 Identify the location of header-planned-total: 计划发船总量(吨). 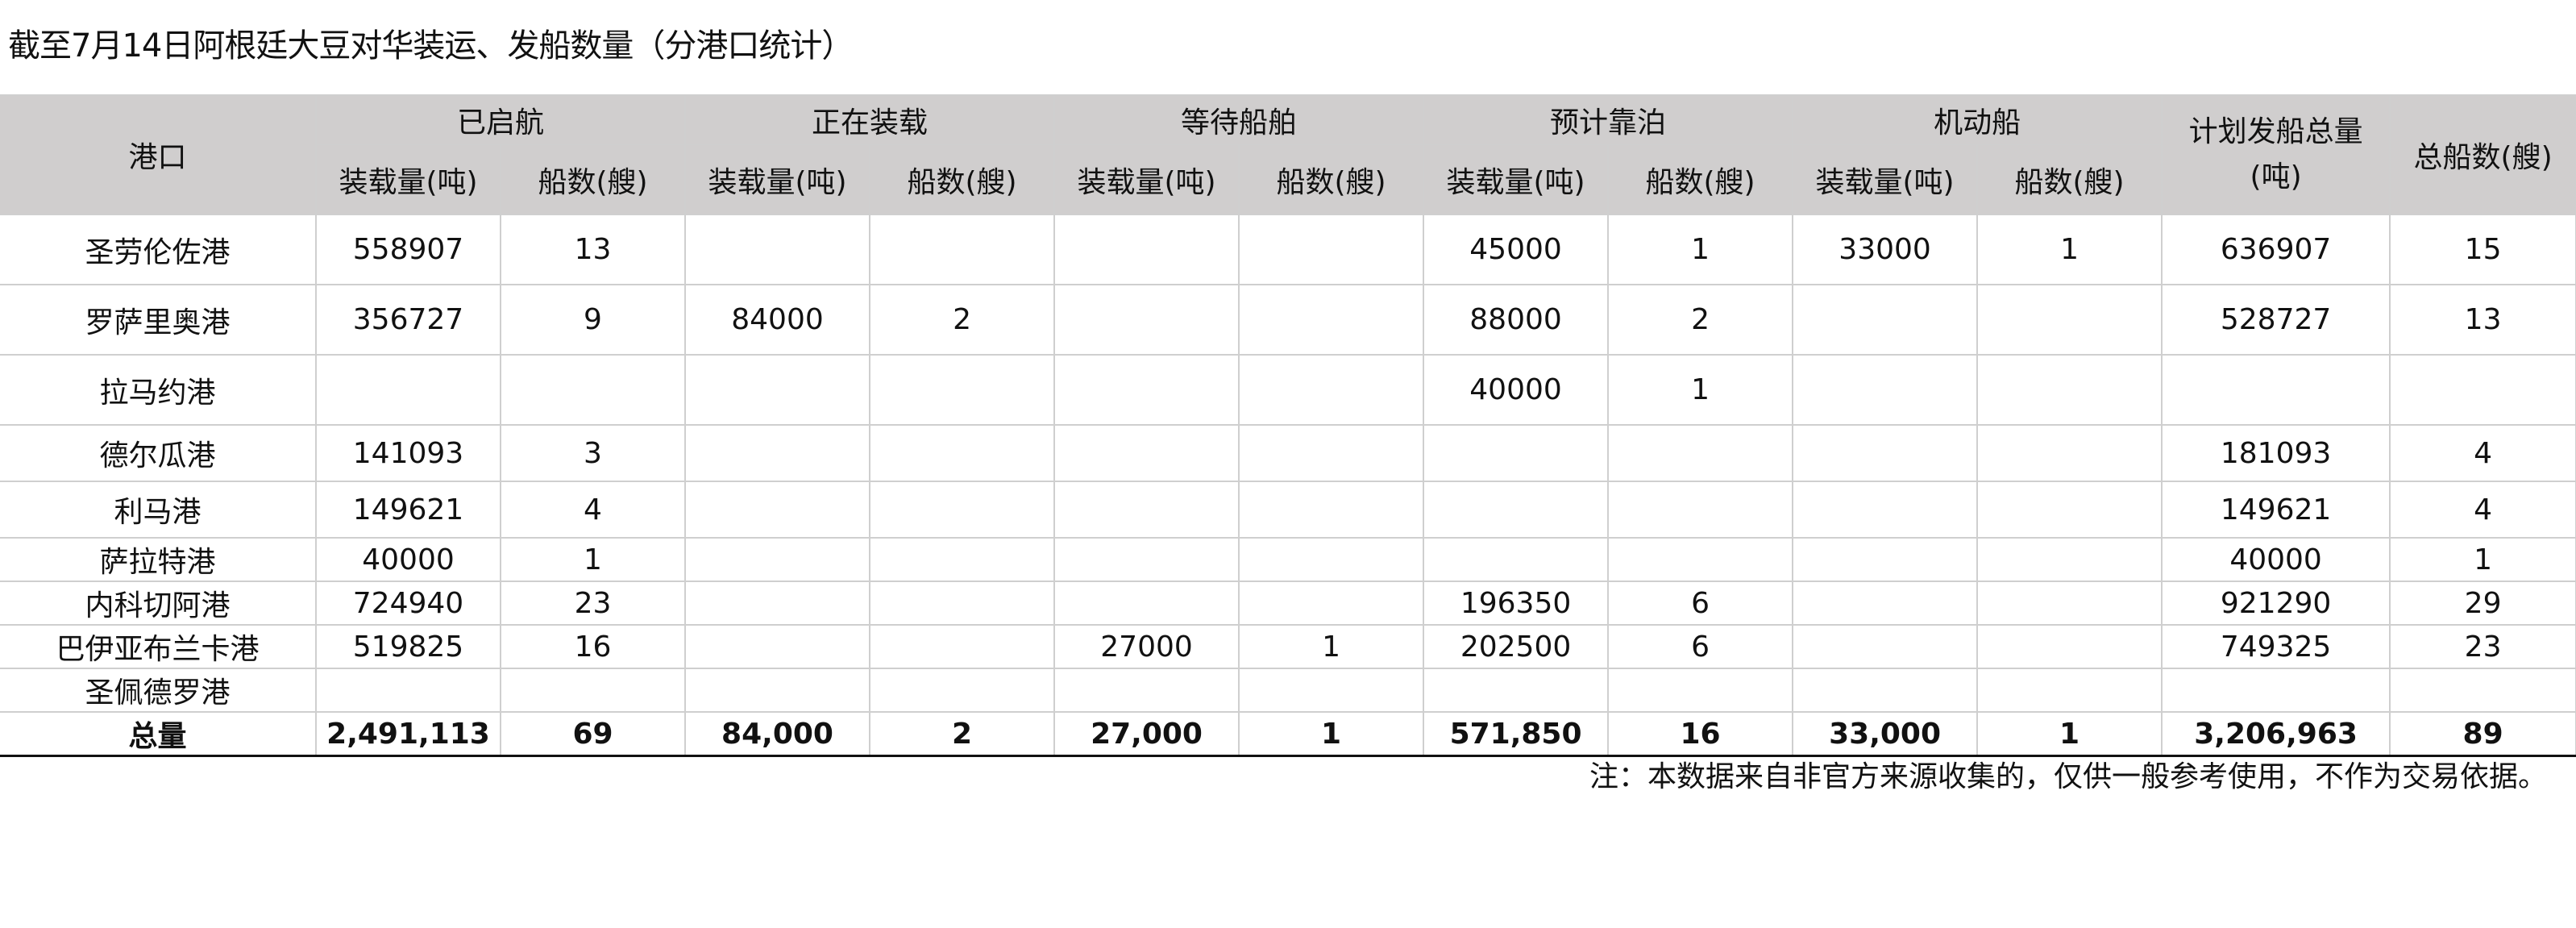
(2276, 154).